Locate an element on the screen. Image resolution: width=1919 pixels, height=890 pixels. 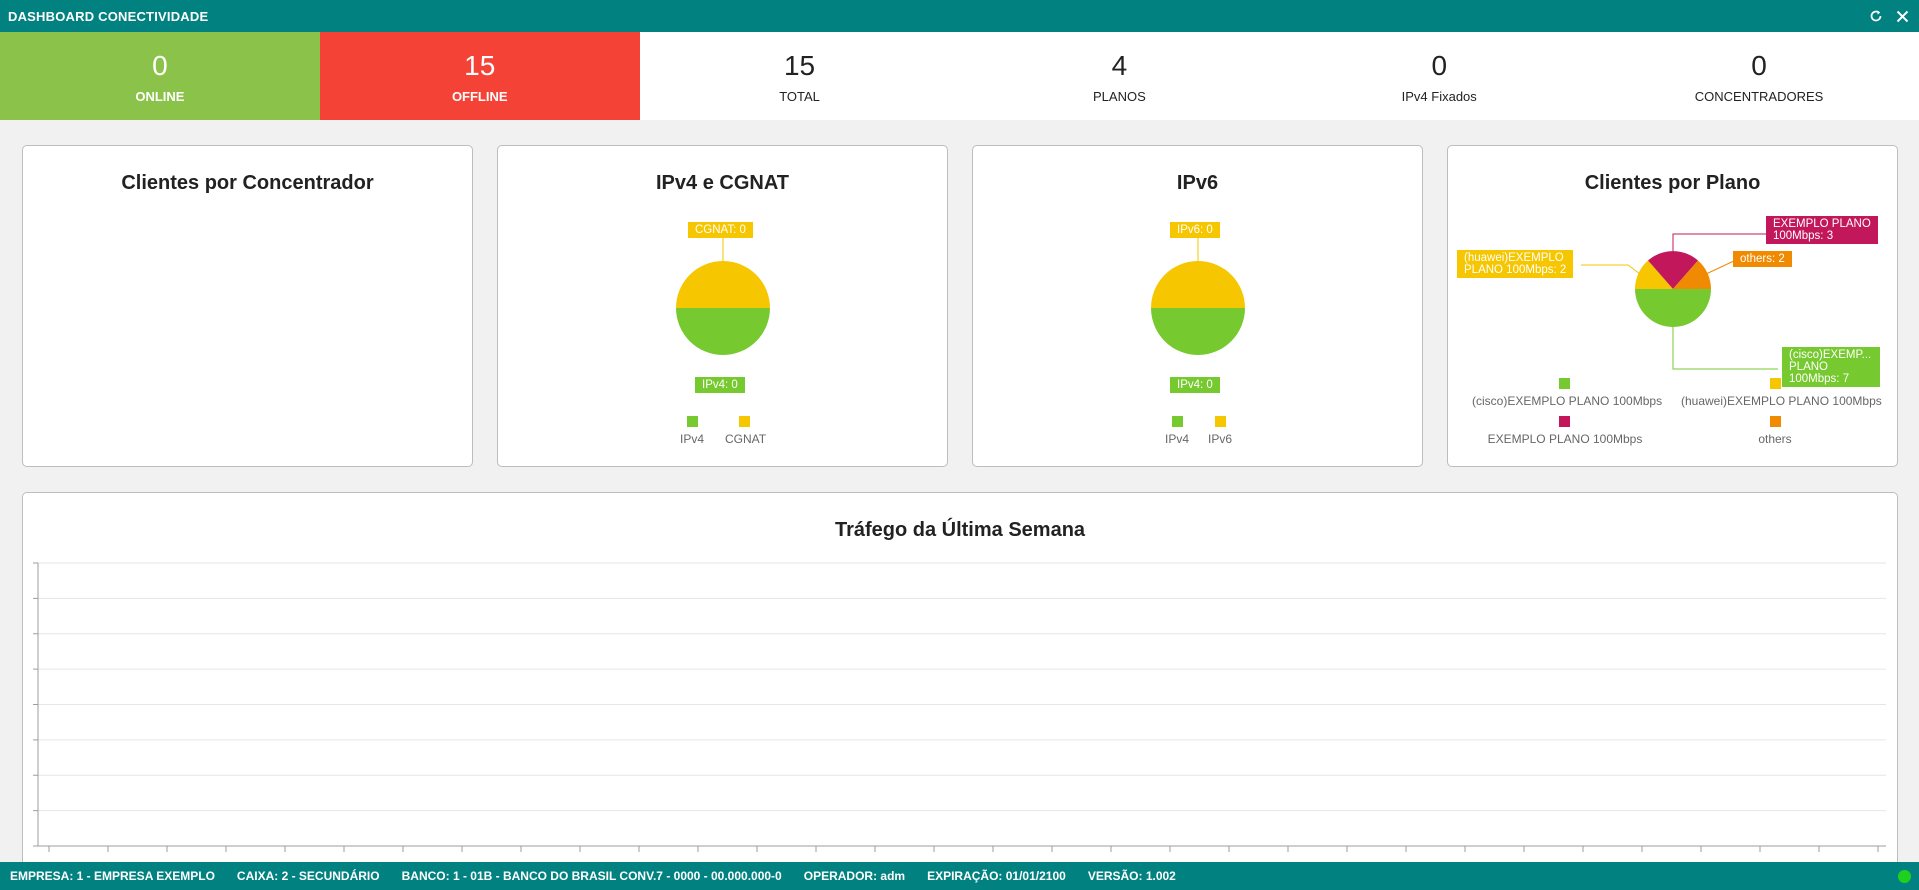
stat-ipv4-fixados: 0 IPv4 Fixados is located at coordinates (1439, 76).